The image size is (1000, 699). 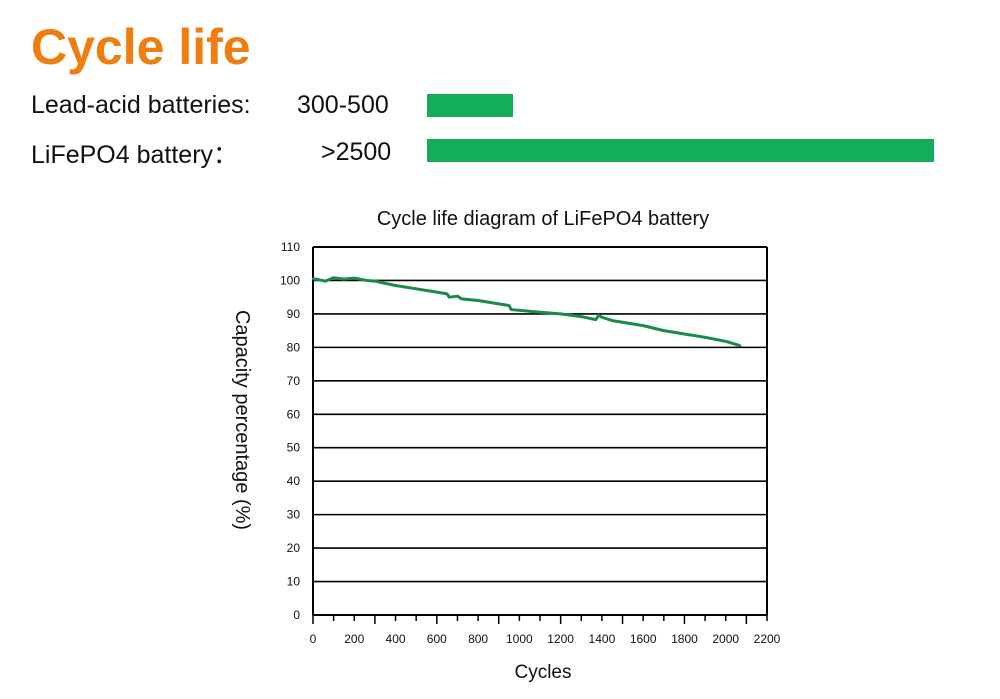 What do you see at coordinates (141, 47) in the screenshot?
I see `page-title: Cycle life` at bounding box center [141, 47].